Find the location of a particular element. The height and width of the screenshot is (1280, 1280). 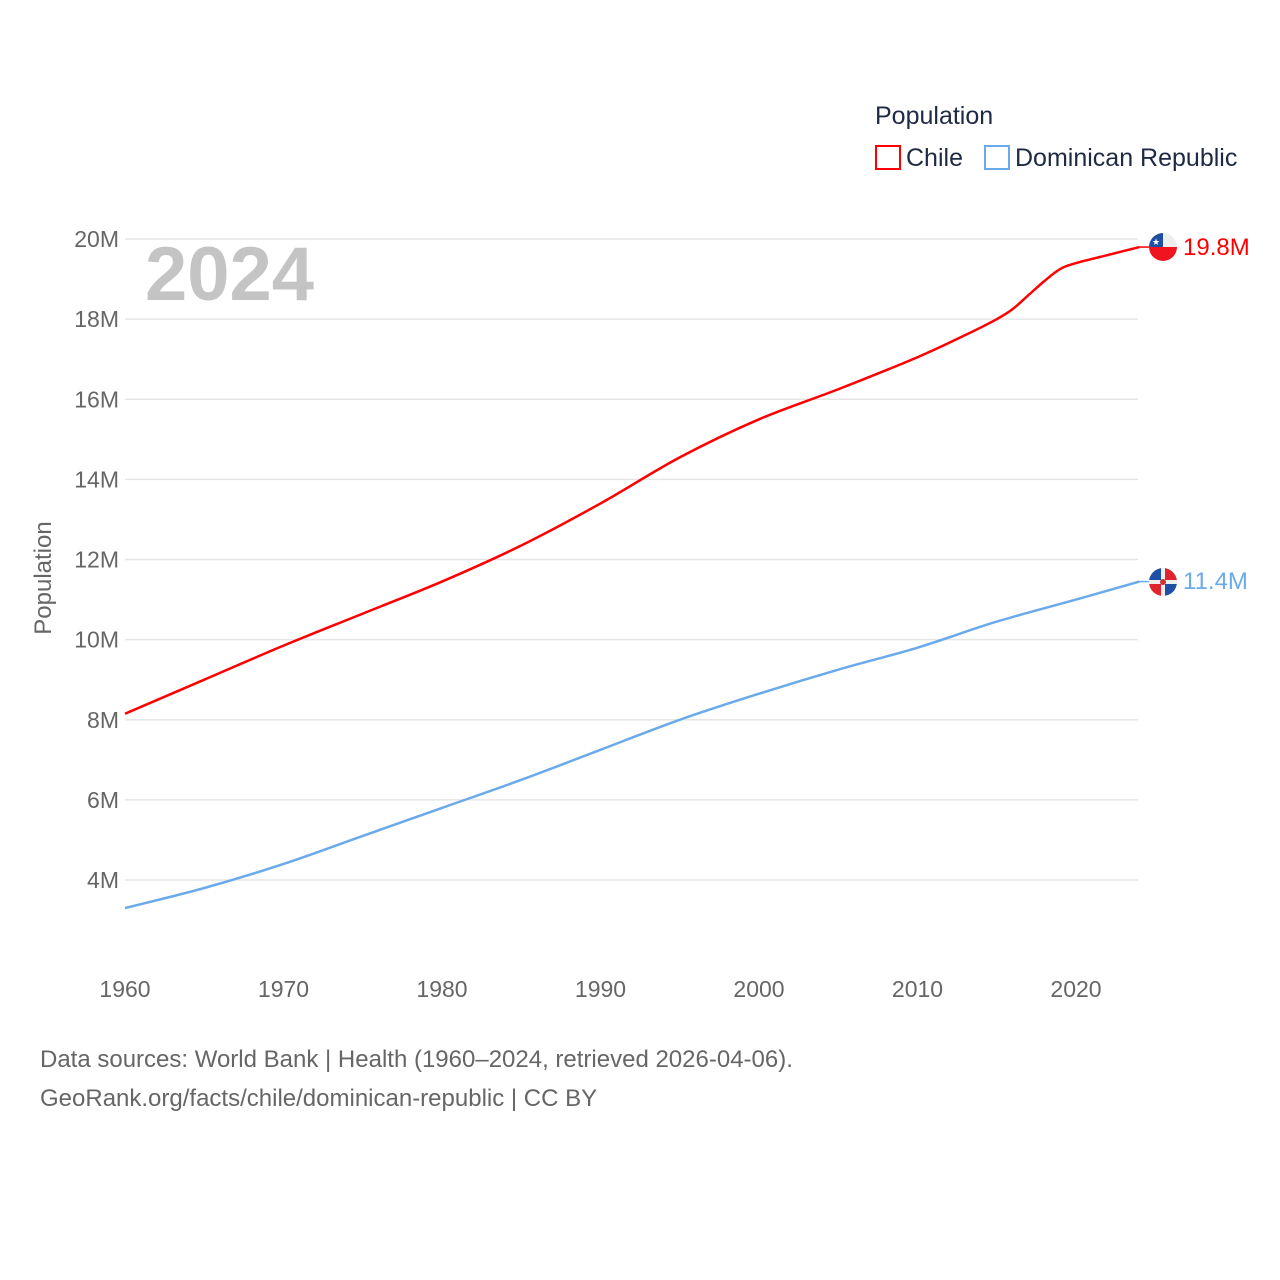

x-tick-label: 1970 is located at coordinates (283, 989).